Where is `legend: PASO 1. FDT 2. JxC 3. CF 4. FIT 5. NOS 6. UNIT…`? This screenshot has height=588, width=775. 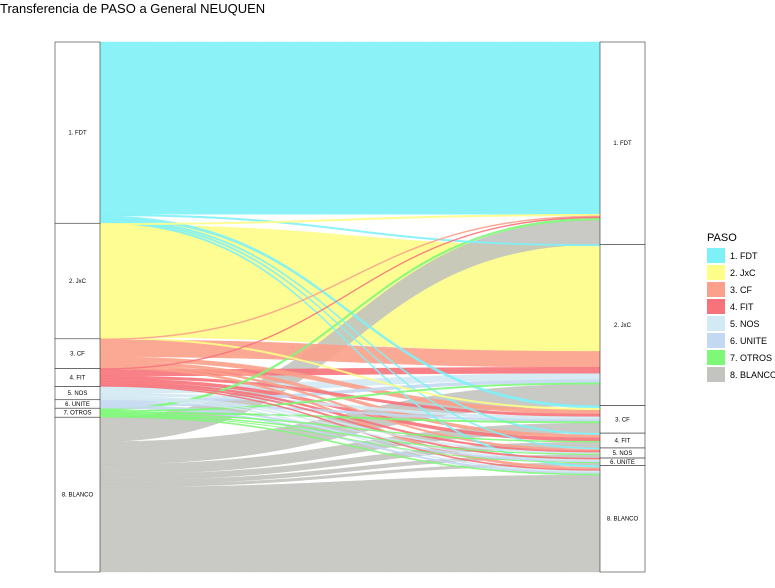 legend: PASO 1. FDT 2. JxC 3. CF 4. FIT 5. NOS 6. UNIT… is located at coordinates (741, 307).